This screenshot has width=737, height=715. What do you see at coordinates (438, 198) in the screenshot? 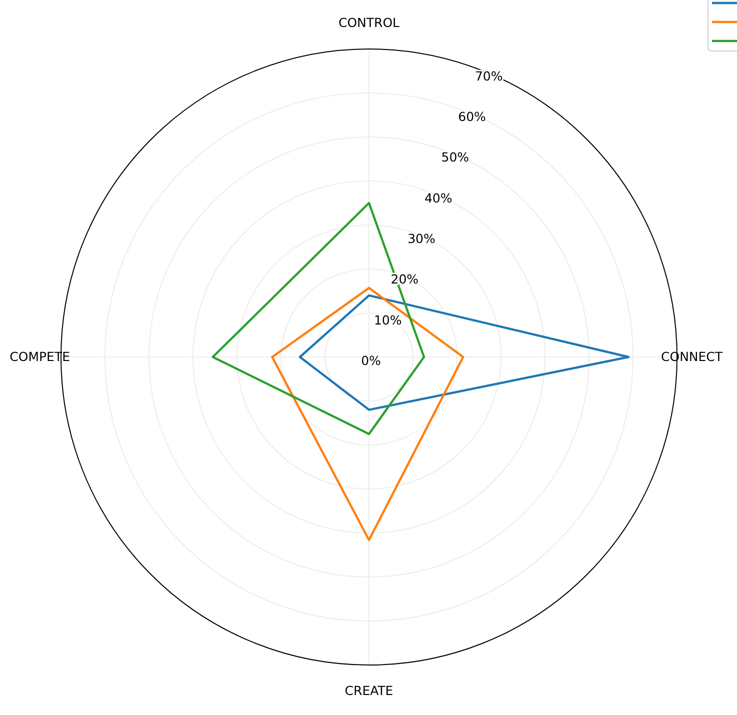
I see `y-tick-label: 40%` at bounding box center [438, 198].